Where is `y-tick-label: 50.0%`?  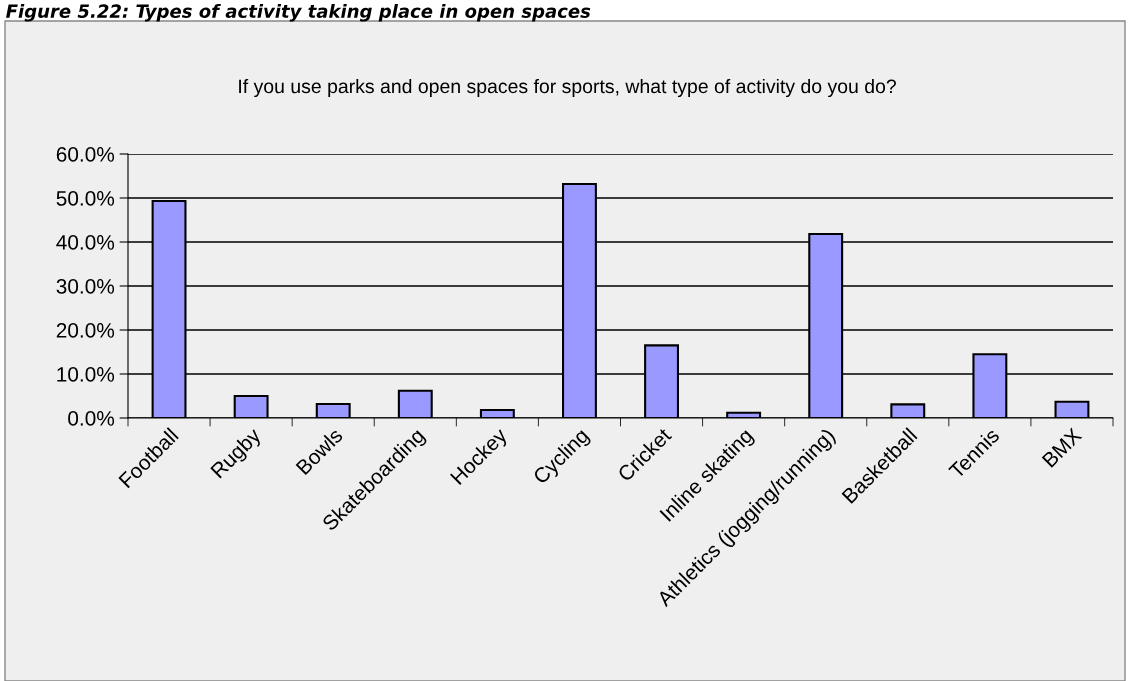
y-tick-label: 50.0% is located at coordinates (85, 198).